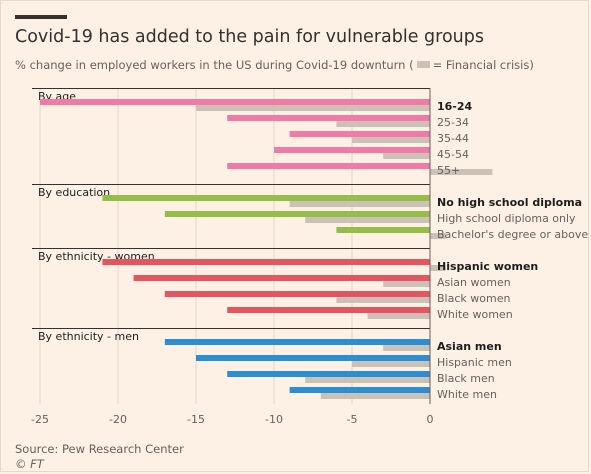 This screenshot has height=474, width=591. I want to click on x-tick-label: -25, so click(40, 419).